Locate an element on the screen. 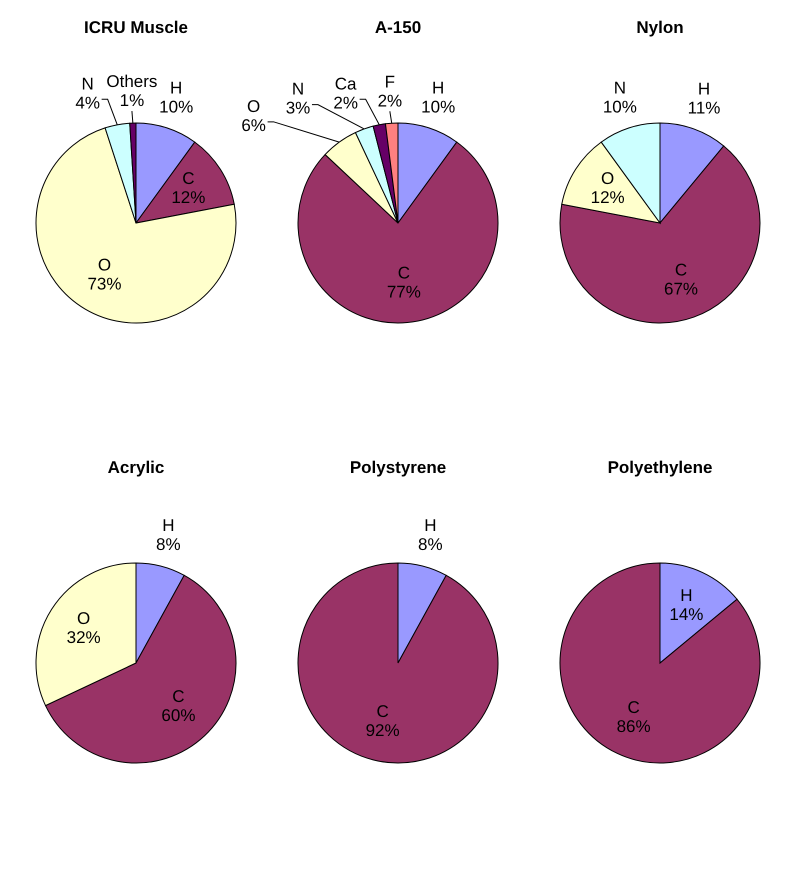 This screenshot has height=879, width=789. data-label: 6% is located at coordinates (253, 125).